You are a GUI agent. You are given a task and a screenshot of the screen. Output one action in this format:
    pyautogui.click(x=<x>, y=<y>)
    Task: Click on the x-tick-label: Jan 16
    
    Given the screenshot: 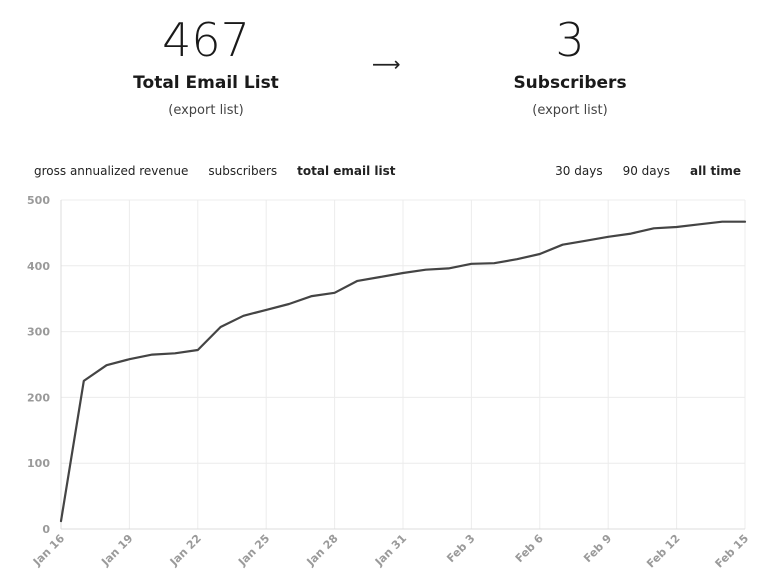 What is the action you would take?
    pyautogui.click(x=48, y=550)
    